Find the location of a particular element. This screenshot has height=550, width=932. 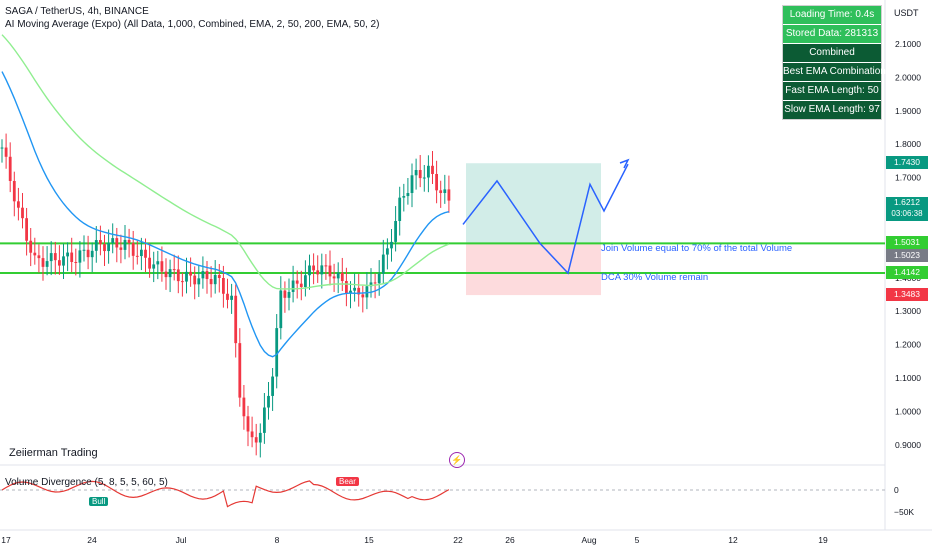

time-tick: 24 is located at coordinates (92, 540).